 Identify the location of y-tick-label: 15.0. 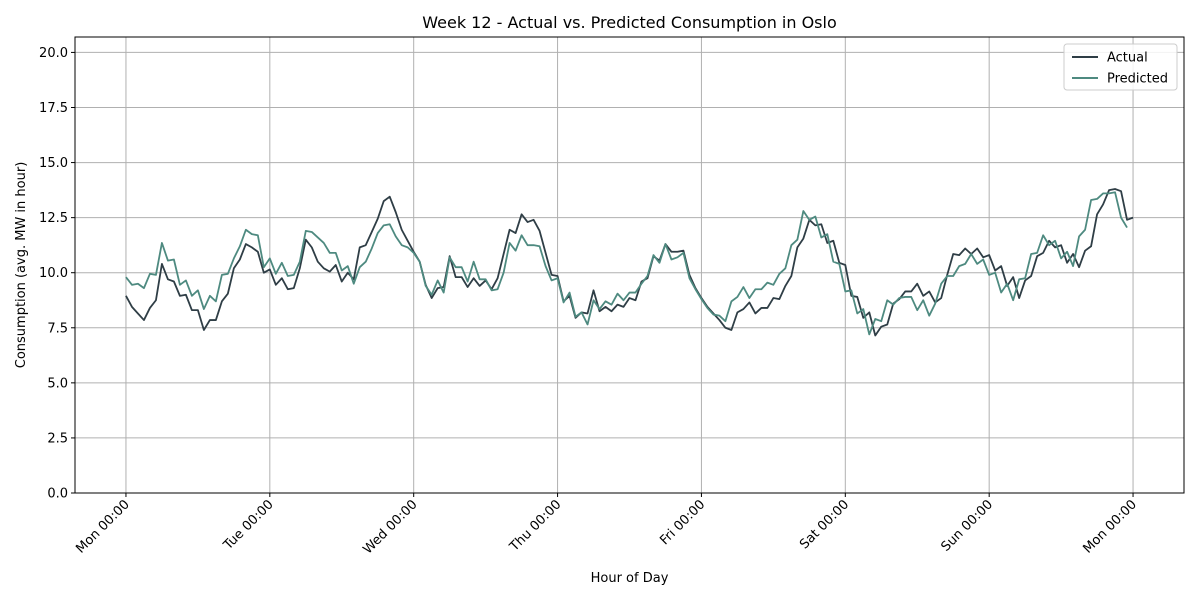
(53, 163).